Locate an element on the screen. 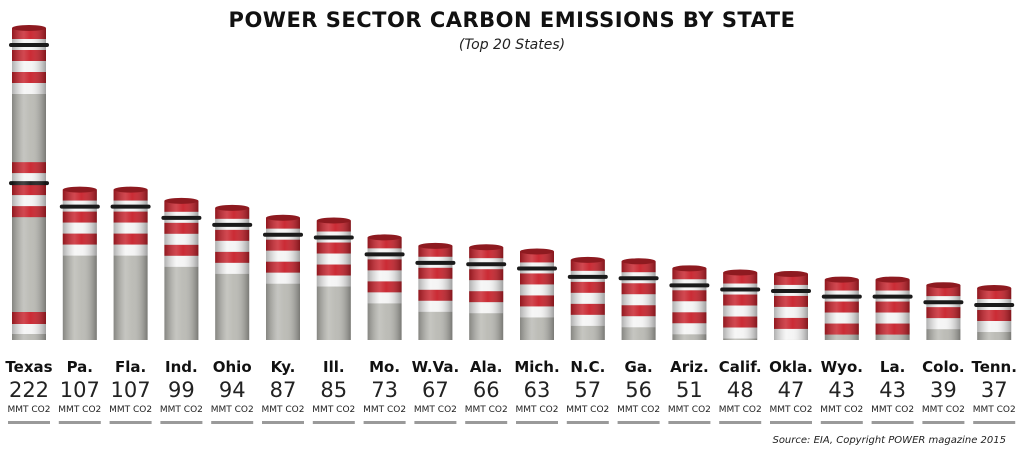  value-label: 99 is located at coordinates (181, 390).